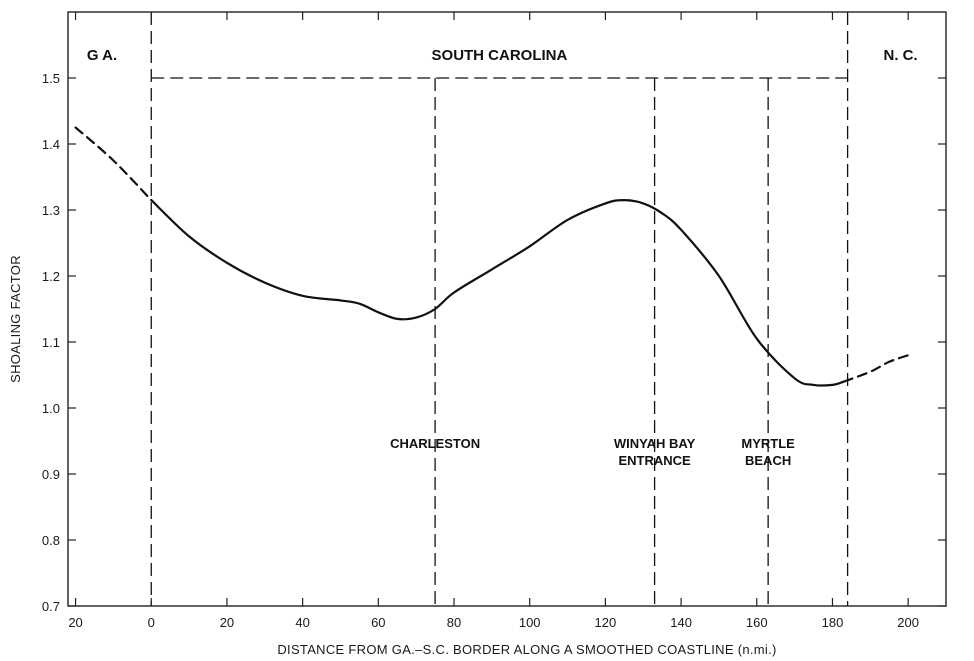 This screenshot has height=661, width=974. Describe the element at coordinates (454, 622) in the screenshot. I see `x-tick-label: 80` at that location.